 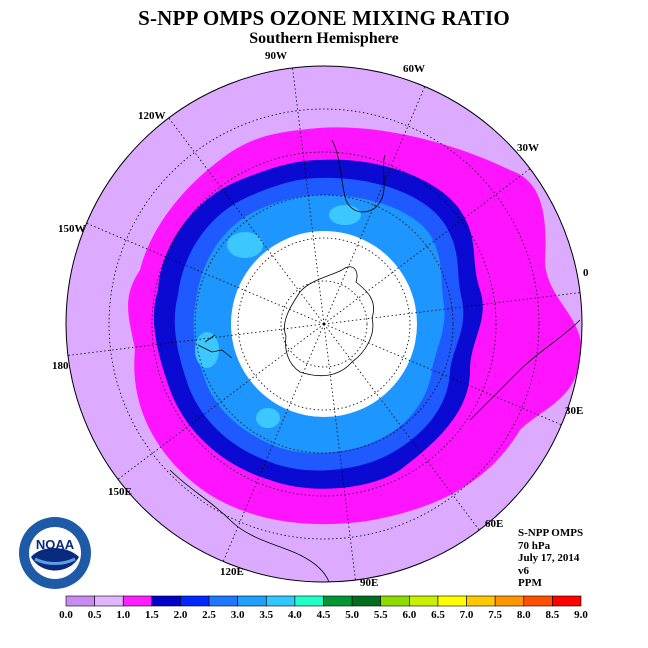 What do you see at coordinates (55, 553) in the screenshot?
I see `noaa-logo: NOAA` at bounding box center [55, 553].